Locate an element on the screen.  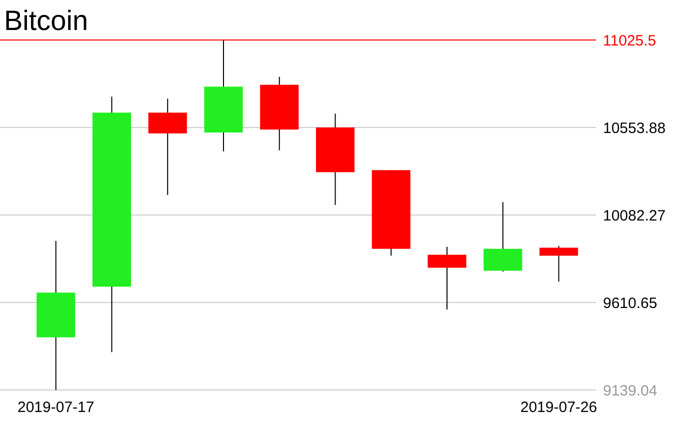
x-tick-label: 2019-07-26 is located at coordinates (559, 407).